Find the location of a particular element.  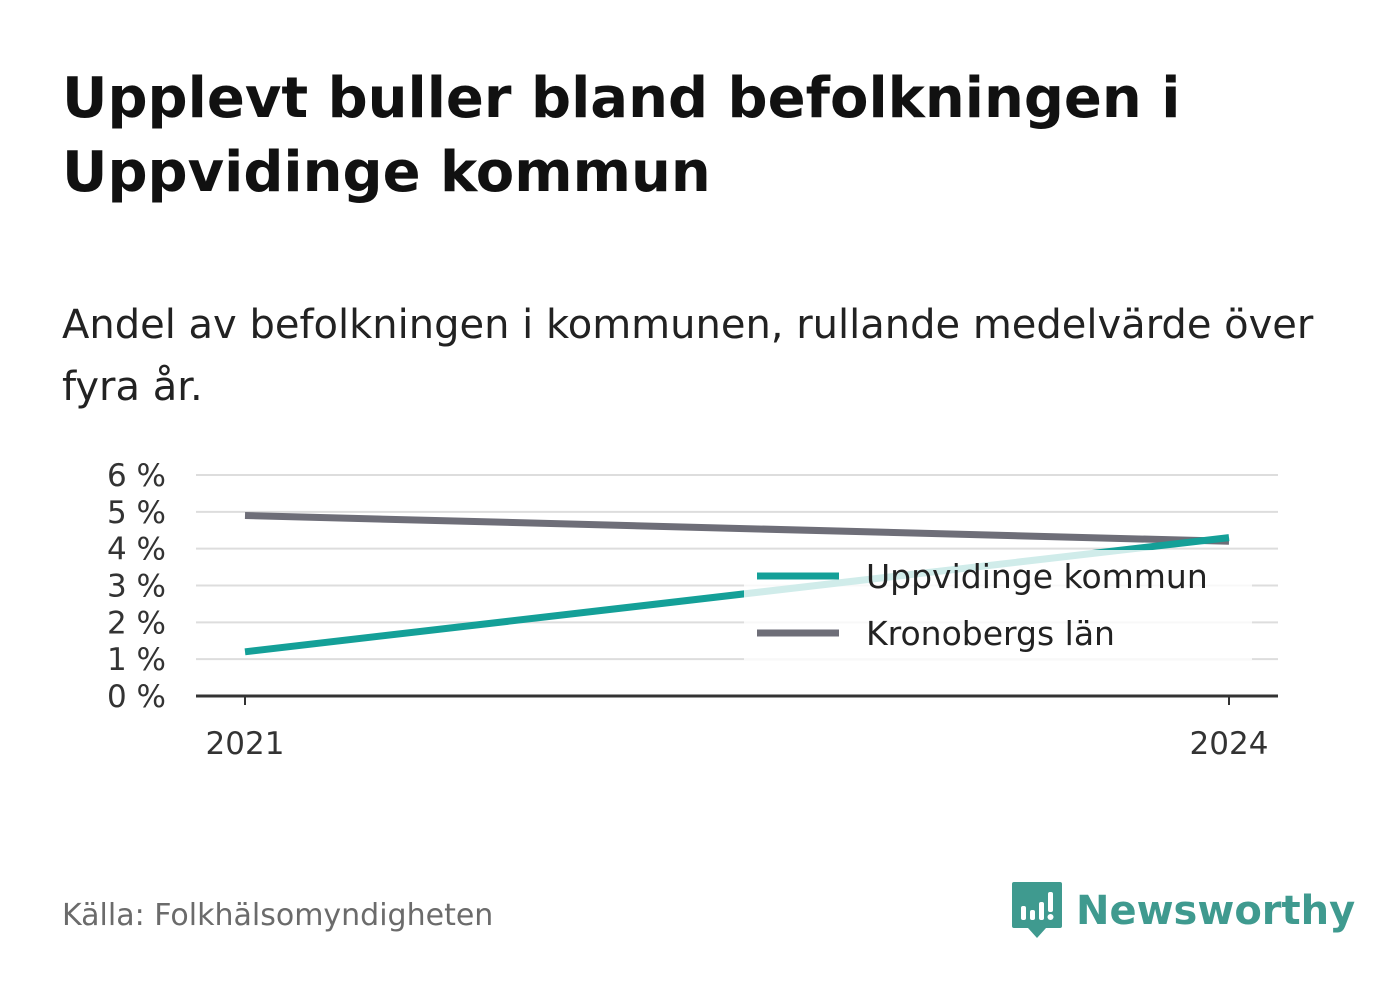

y-tick-label: 3 % is located at coordinates (136, 587).